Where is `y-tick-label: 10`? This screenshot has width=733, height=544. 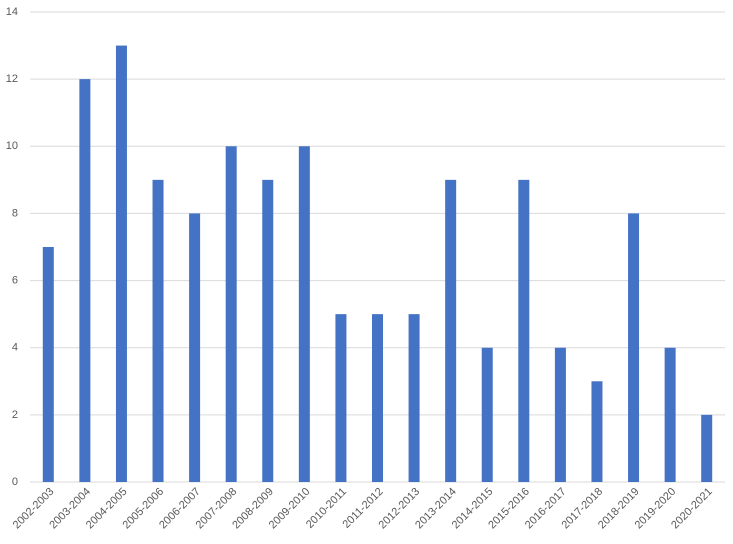 y-tick-label: 10 is located at coordinates (12, 146).